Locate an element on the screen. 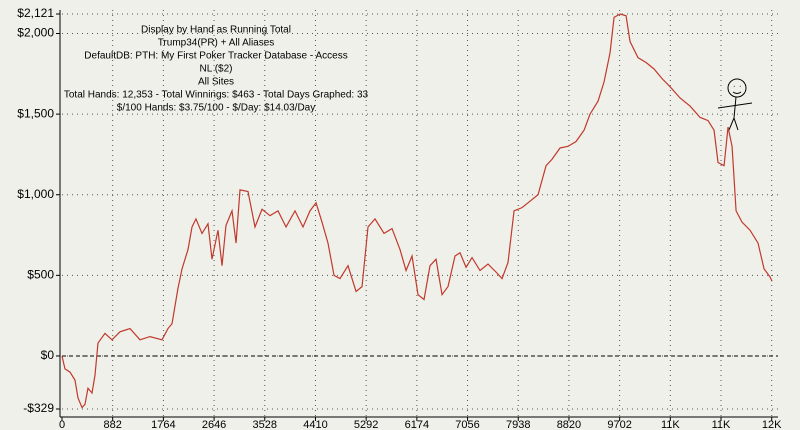 The image size is (800, 430). x-tick-label: 882 is located at coordinates (113, 424).